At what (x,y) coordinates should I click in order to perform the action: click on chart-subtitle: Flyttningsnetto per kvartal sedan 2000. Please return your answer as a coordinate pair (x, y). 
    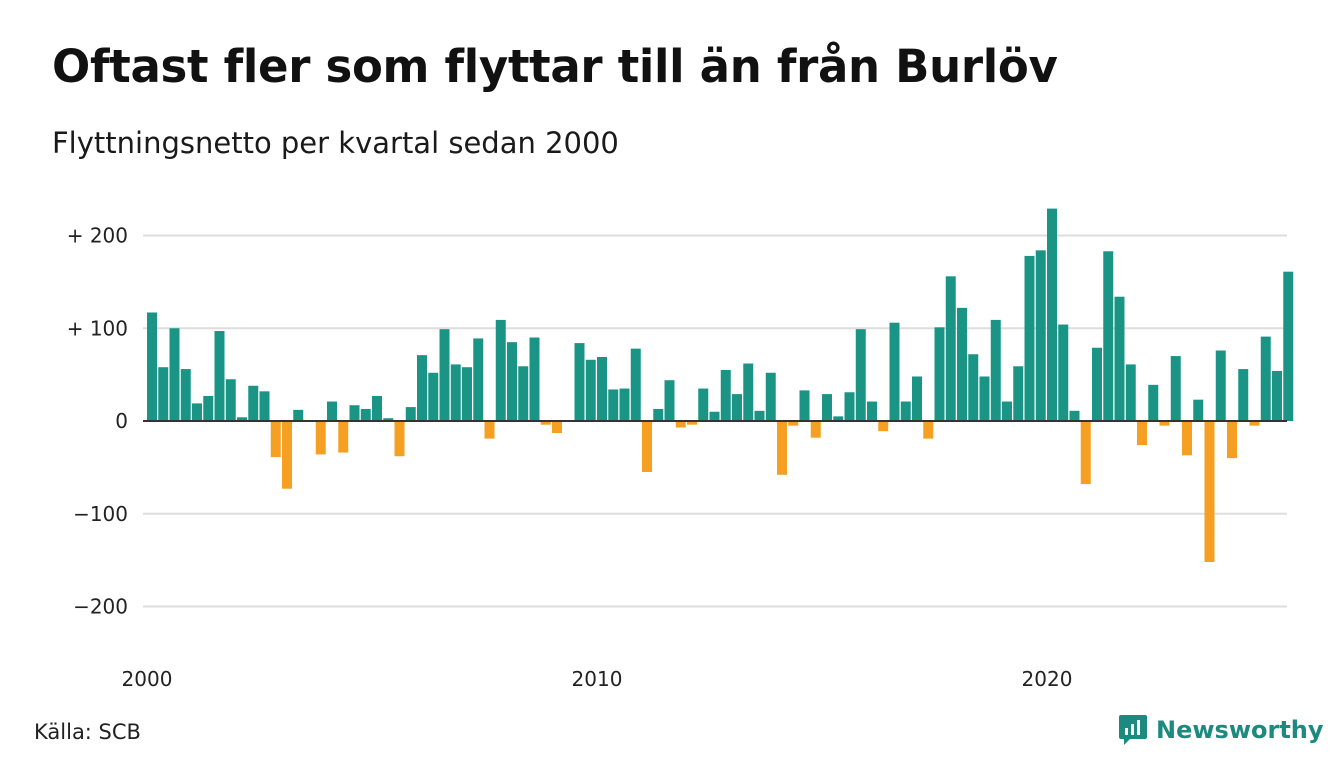
    Looking at the image, I should click on (335, 143).